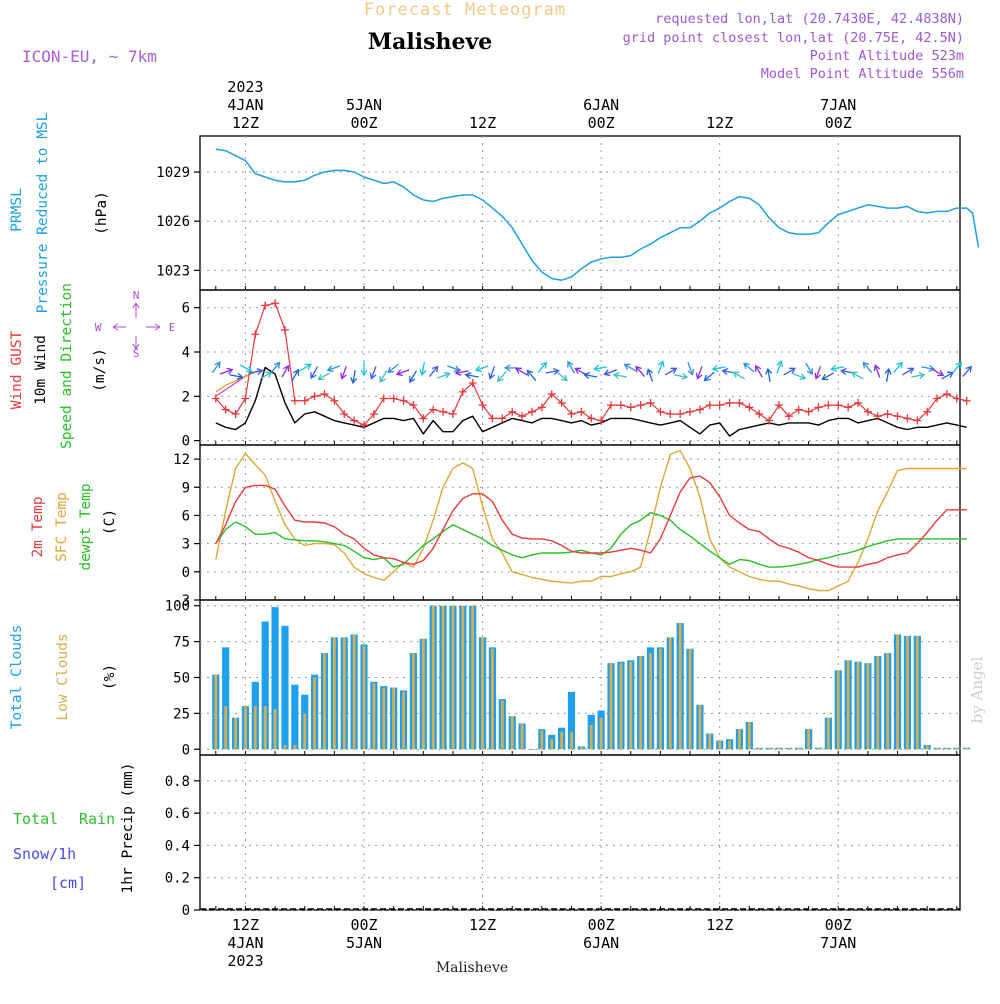  Describe the element at coordinates (364, 943) in the screenshot. I see `bottom-date-label: 5JAN` at that location.